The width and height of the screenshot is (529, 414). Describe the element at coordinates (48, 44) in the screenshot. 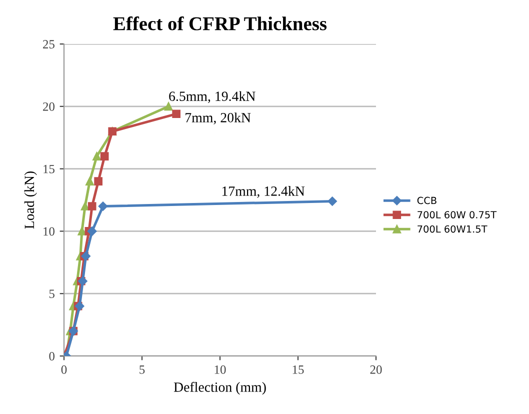

I see `y-tick-label: 25` at that location.